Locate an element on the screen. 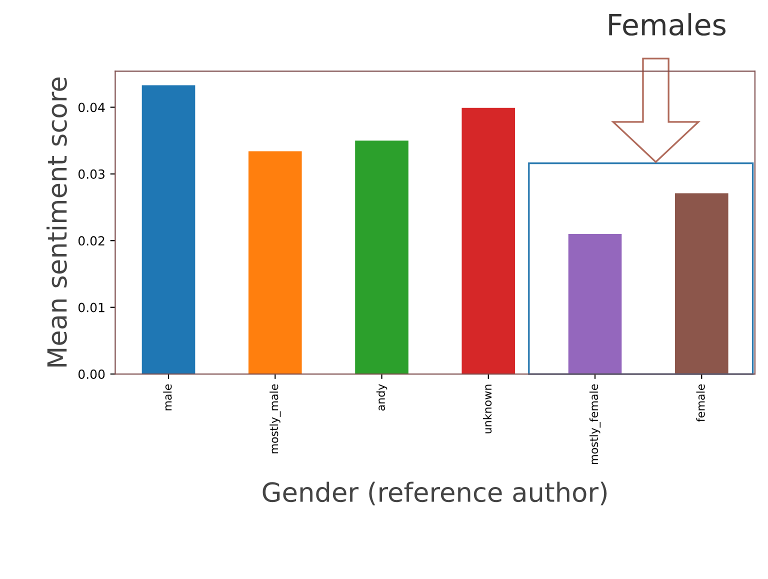 This screenshot has width=768, height=579. y-axis-title: Mean sentiment score is located at coordinates (56, 222).